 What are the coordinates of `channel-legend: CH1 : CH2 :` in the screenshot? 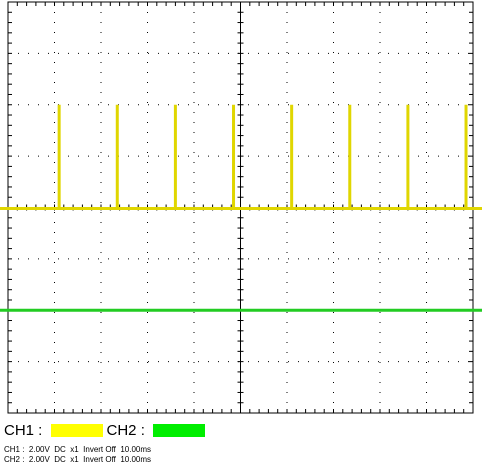 It's located at (106, 430).